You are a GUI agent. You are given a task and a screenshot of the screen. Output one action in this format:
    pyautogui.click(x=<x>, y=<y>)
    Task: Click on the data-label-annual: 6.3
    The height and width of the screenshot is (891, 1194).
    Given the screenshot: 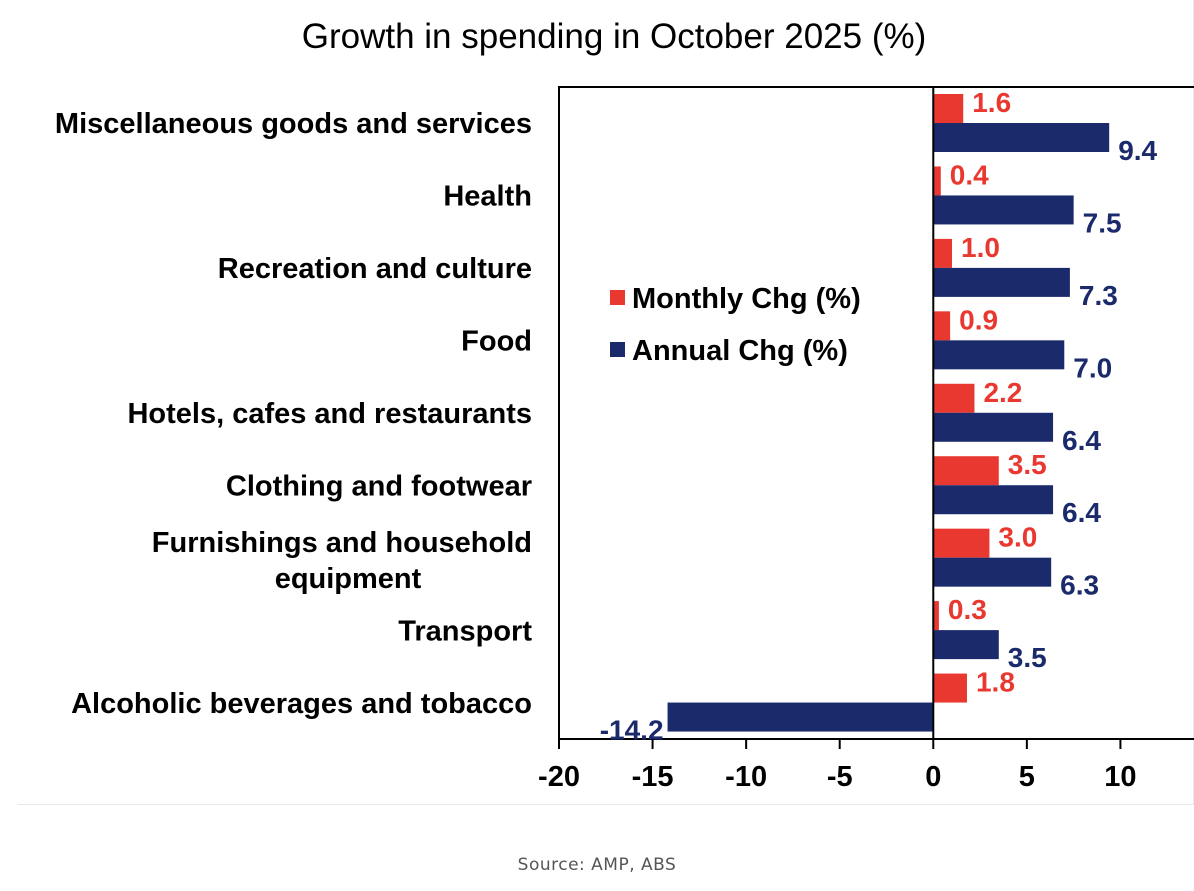 What is the action you would take?
    pyautogui.click(x=1079, y=585)
    